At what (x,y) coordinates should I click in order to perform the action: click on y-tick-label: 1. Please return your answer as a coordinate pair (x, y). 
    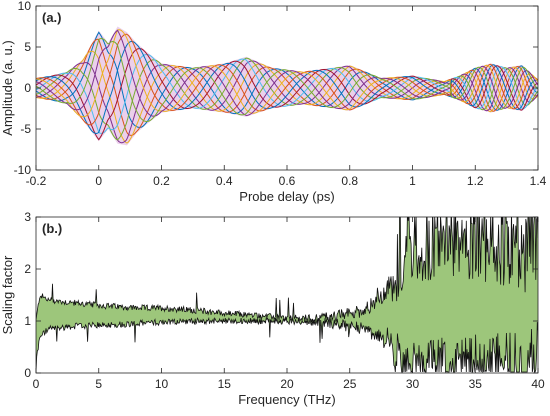
    Looking at the image, I should click on (27, 321).